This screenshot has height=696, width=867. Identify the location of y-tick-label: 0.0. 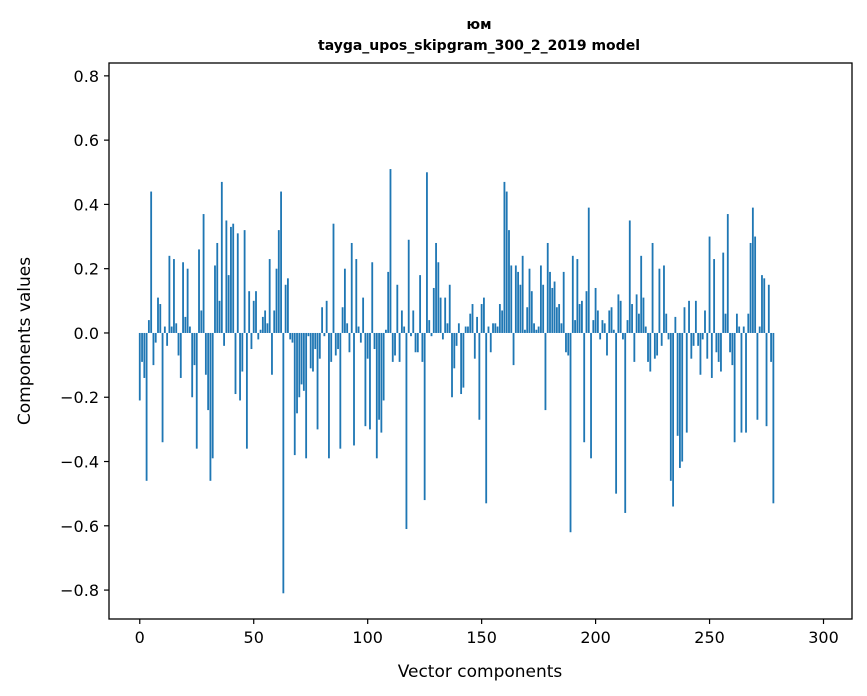
(86, 333).